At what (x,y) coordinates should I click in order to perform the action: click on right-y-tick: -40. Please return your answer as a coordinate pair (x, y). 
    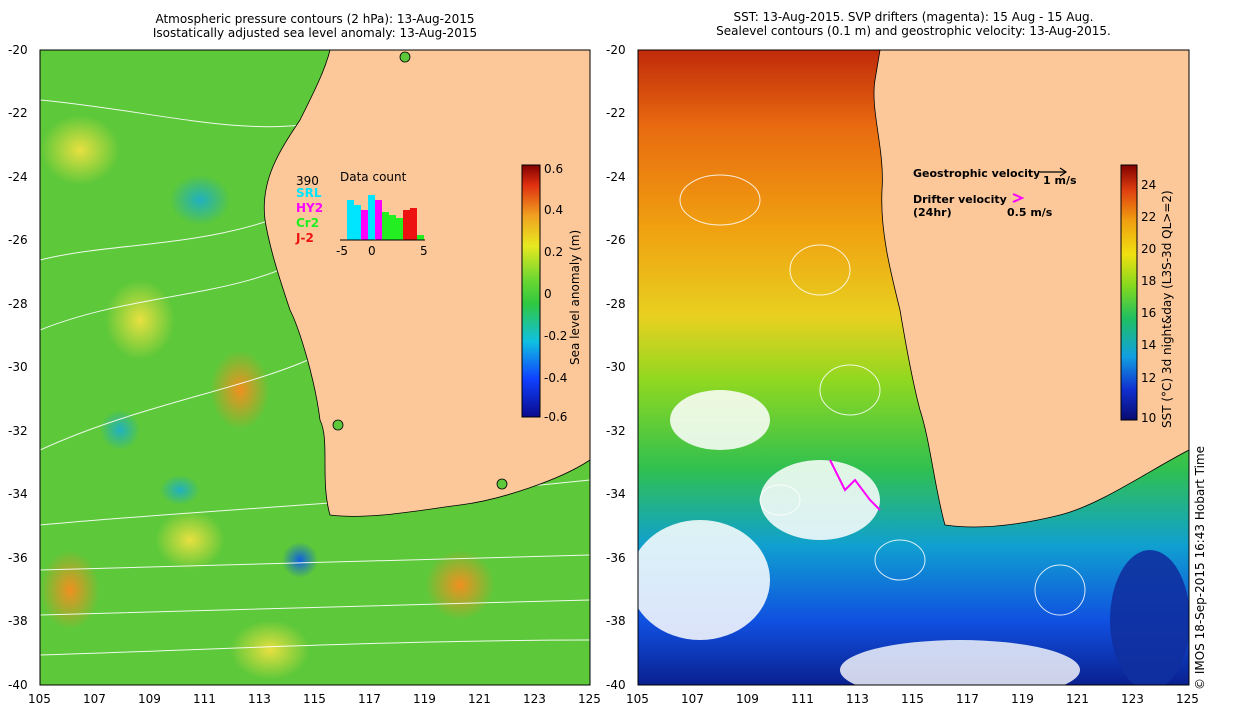
    Looking at the image, I should click on (616, 685).